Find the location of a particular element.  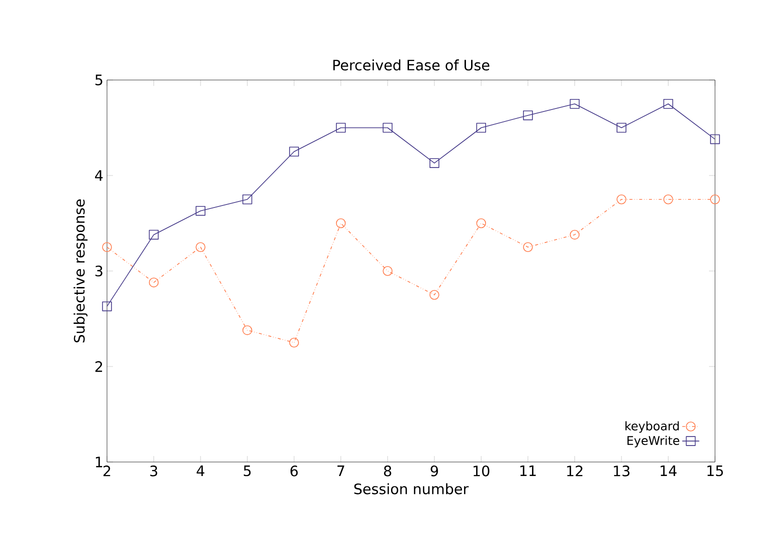

y-tick-label: 4 is located at coordinates (99, 175).